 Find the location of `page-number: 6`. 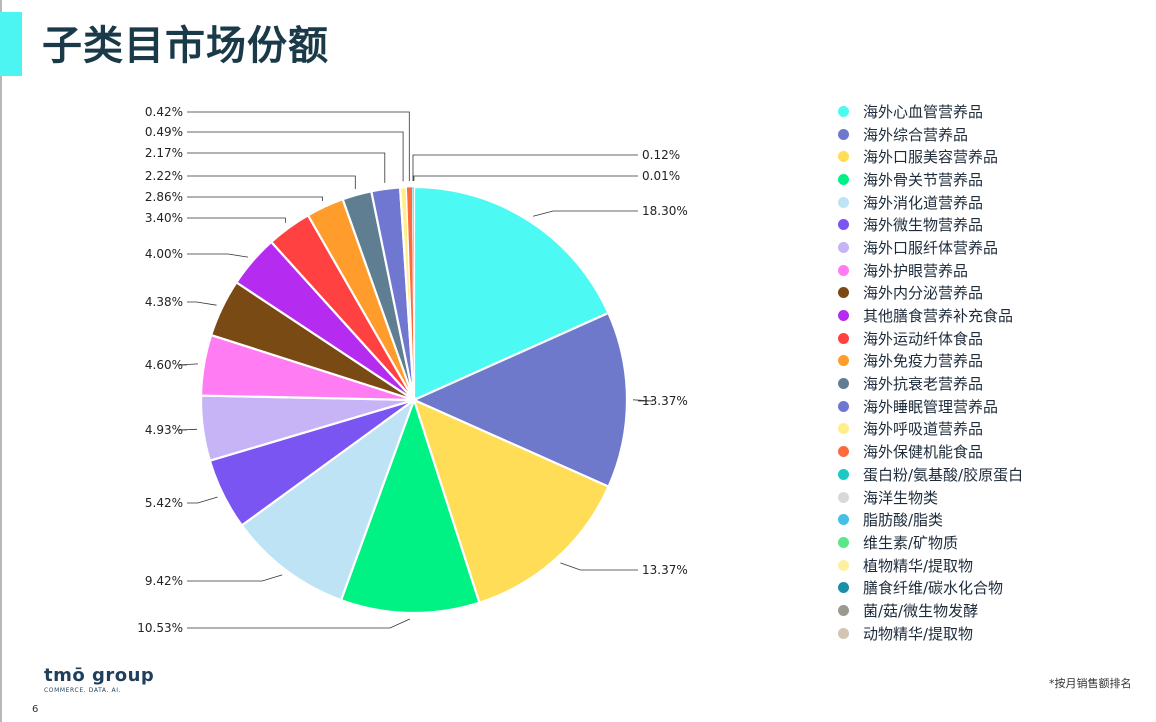

page-number: 6 is located at coordinates (35, 709).